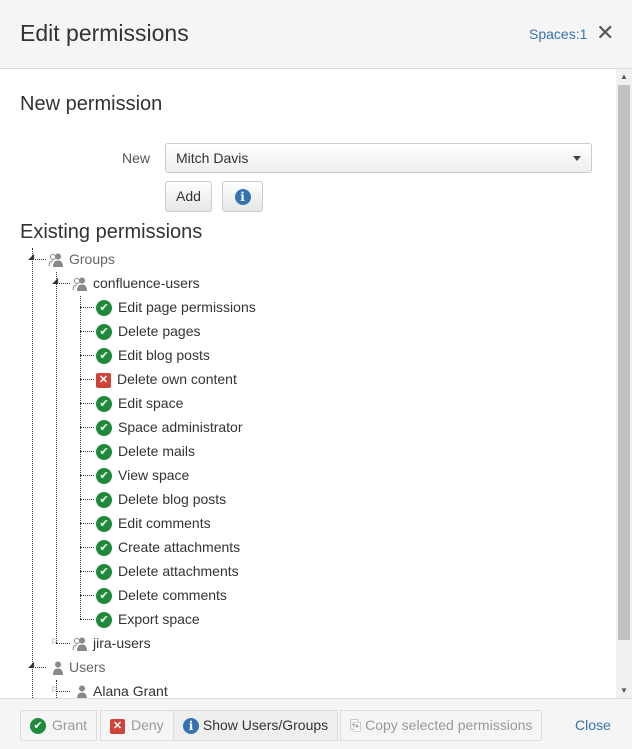 This screenshot has height=749, width=632. I want to click on tree-node-groups: Groups, so click(81, 259).